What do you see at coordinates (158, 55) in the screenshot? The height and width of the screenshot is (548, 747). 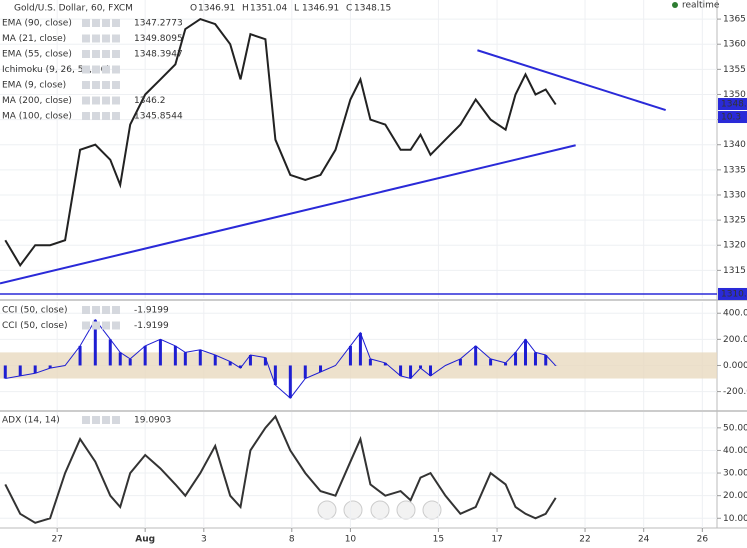 I see `legend-value: 1348.3947` at bounding box center [158, 55].